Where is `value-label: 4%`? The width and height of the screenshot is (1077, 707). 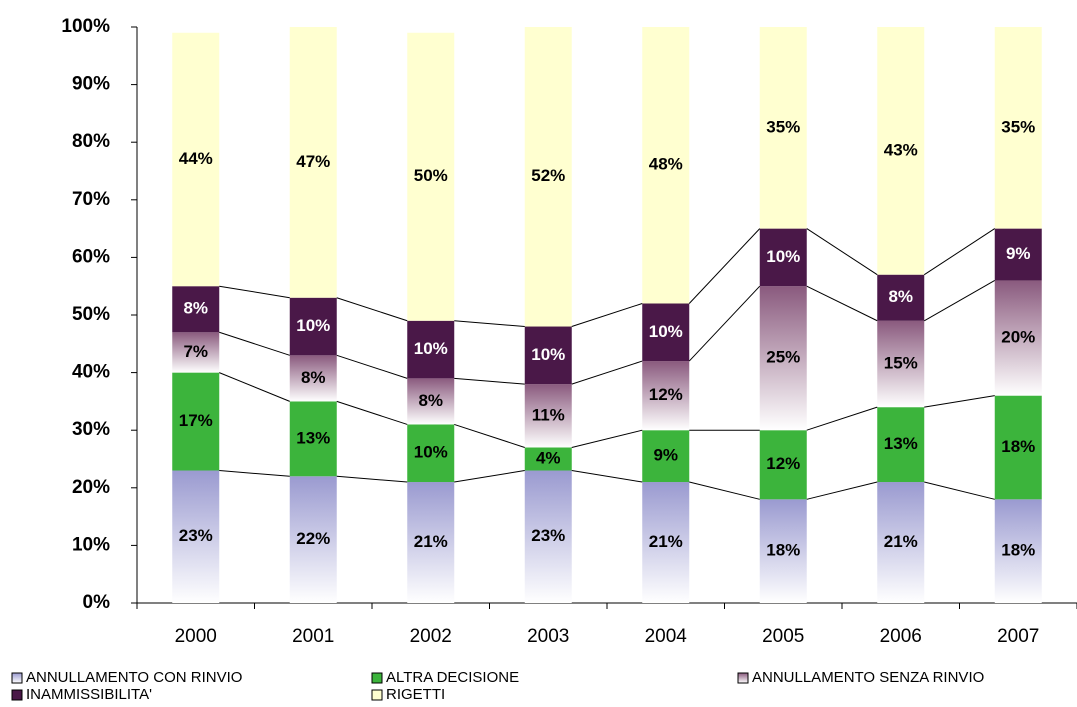 value-label: 4% is located at coordinates (548, 457).